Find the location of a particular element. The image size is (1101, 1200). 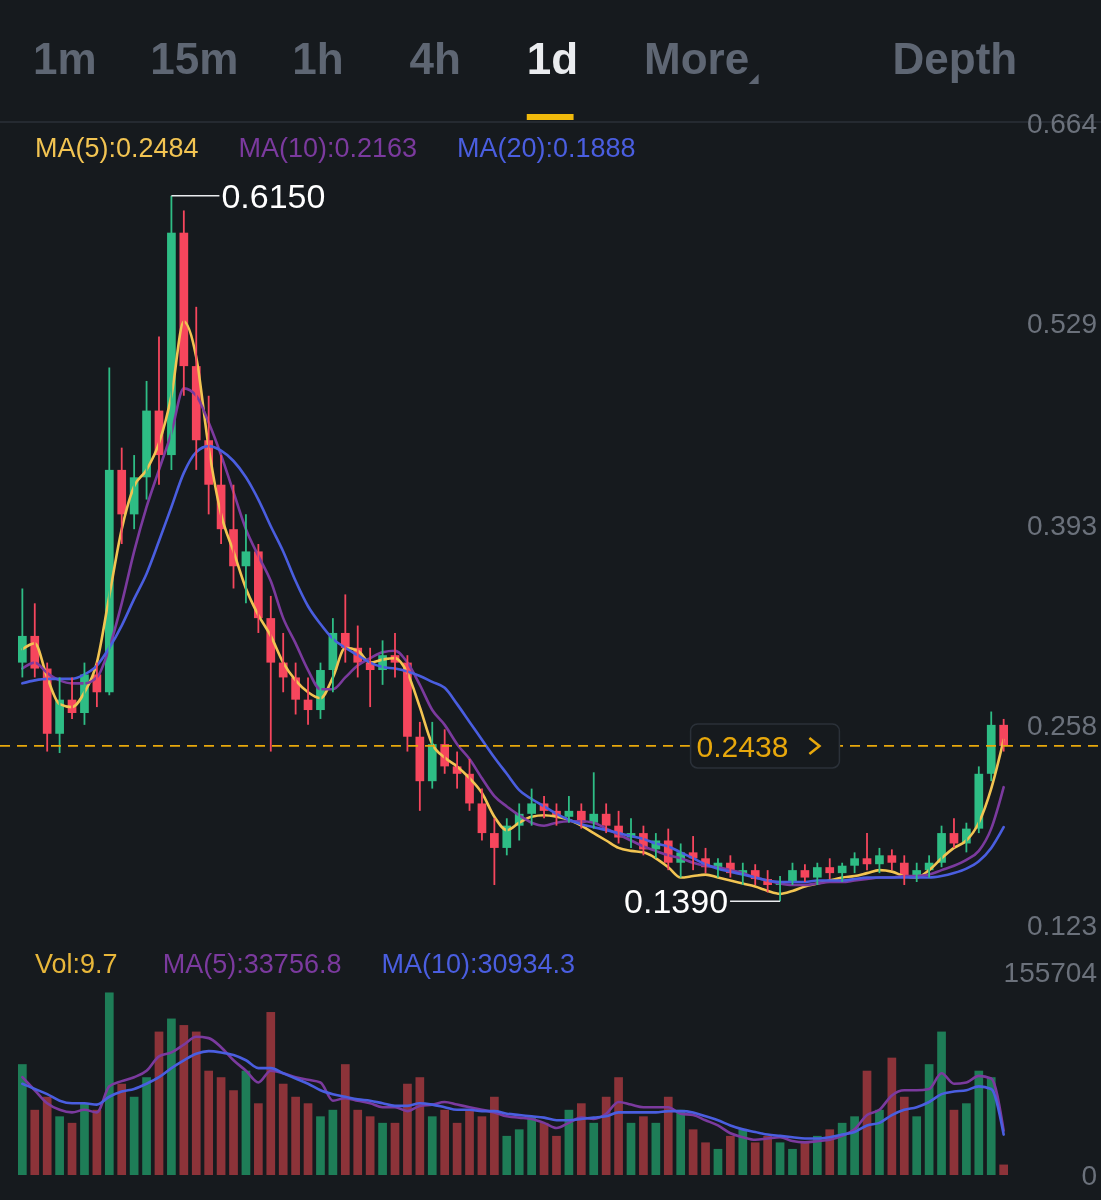

ref-line-label: 0.2438 is located at coordinates (742, 746).